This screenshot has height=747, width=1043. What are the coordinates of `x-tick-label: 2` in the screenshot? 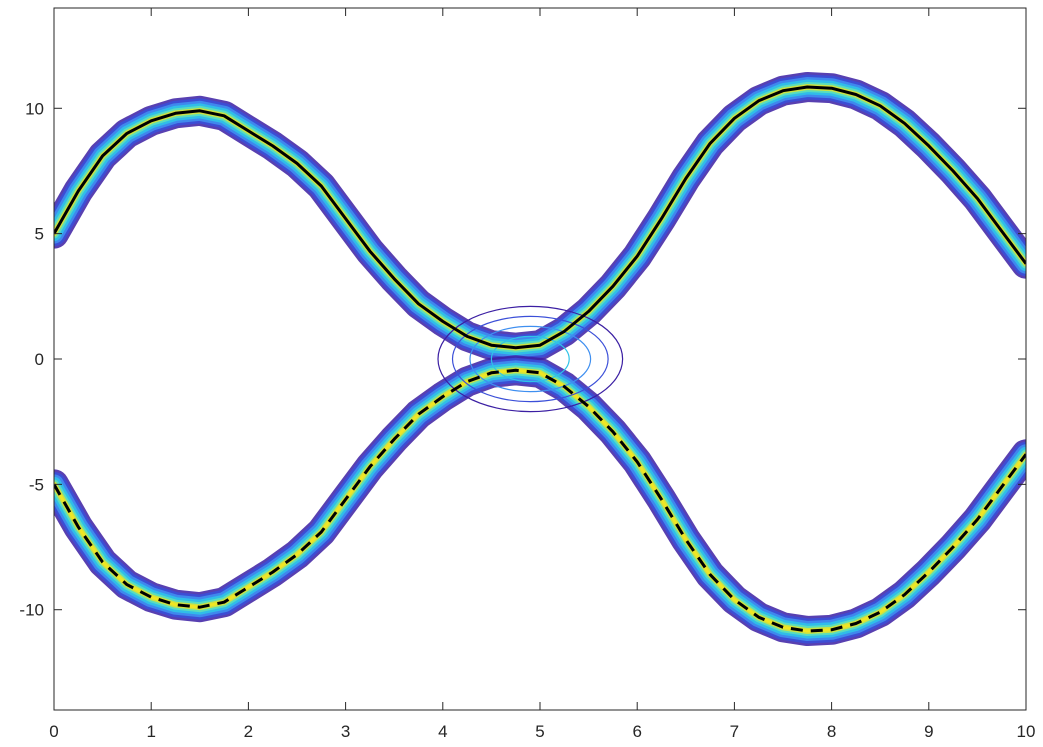 It's located at (248, 731).